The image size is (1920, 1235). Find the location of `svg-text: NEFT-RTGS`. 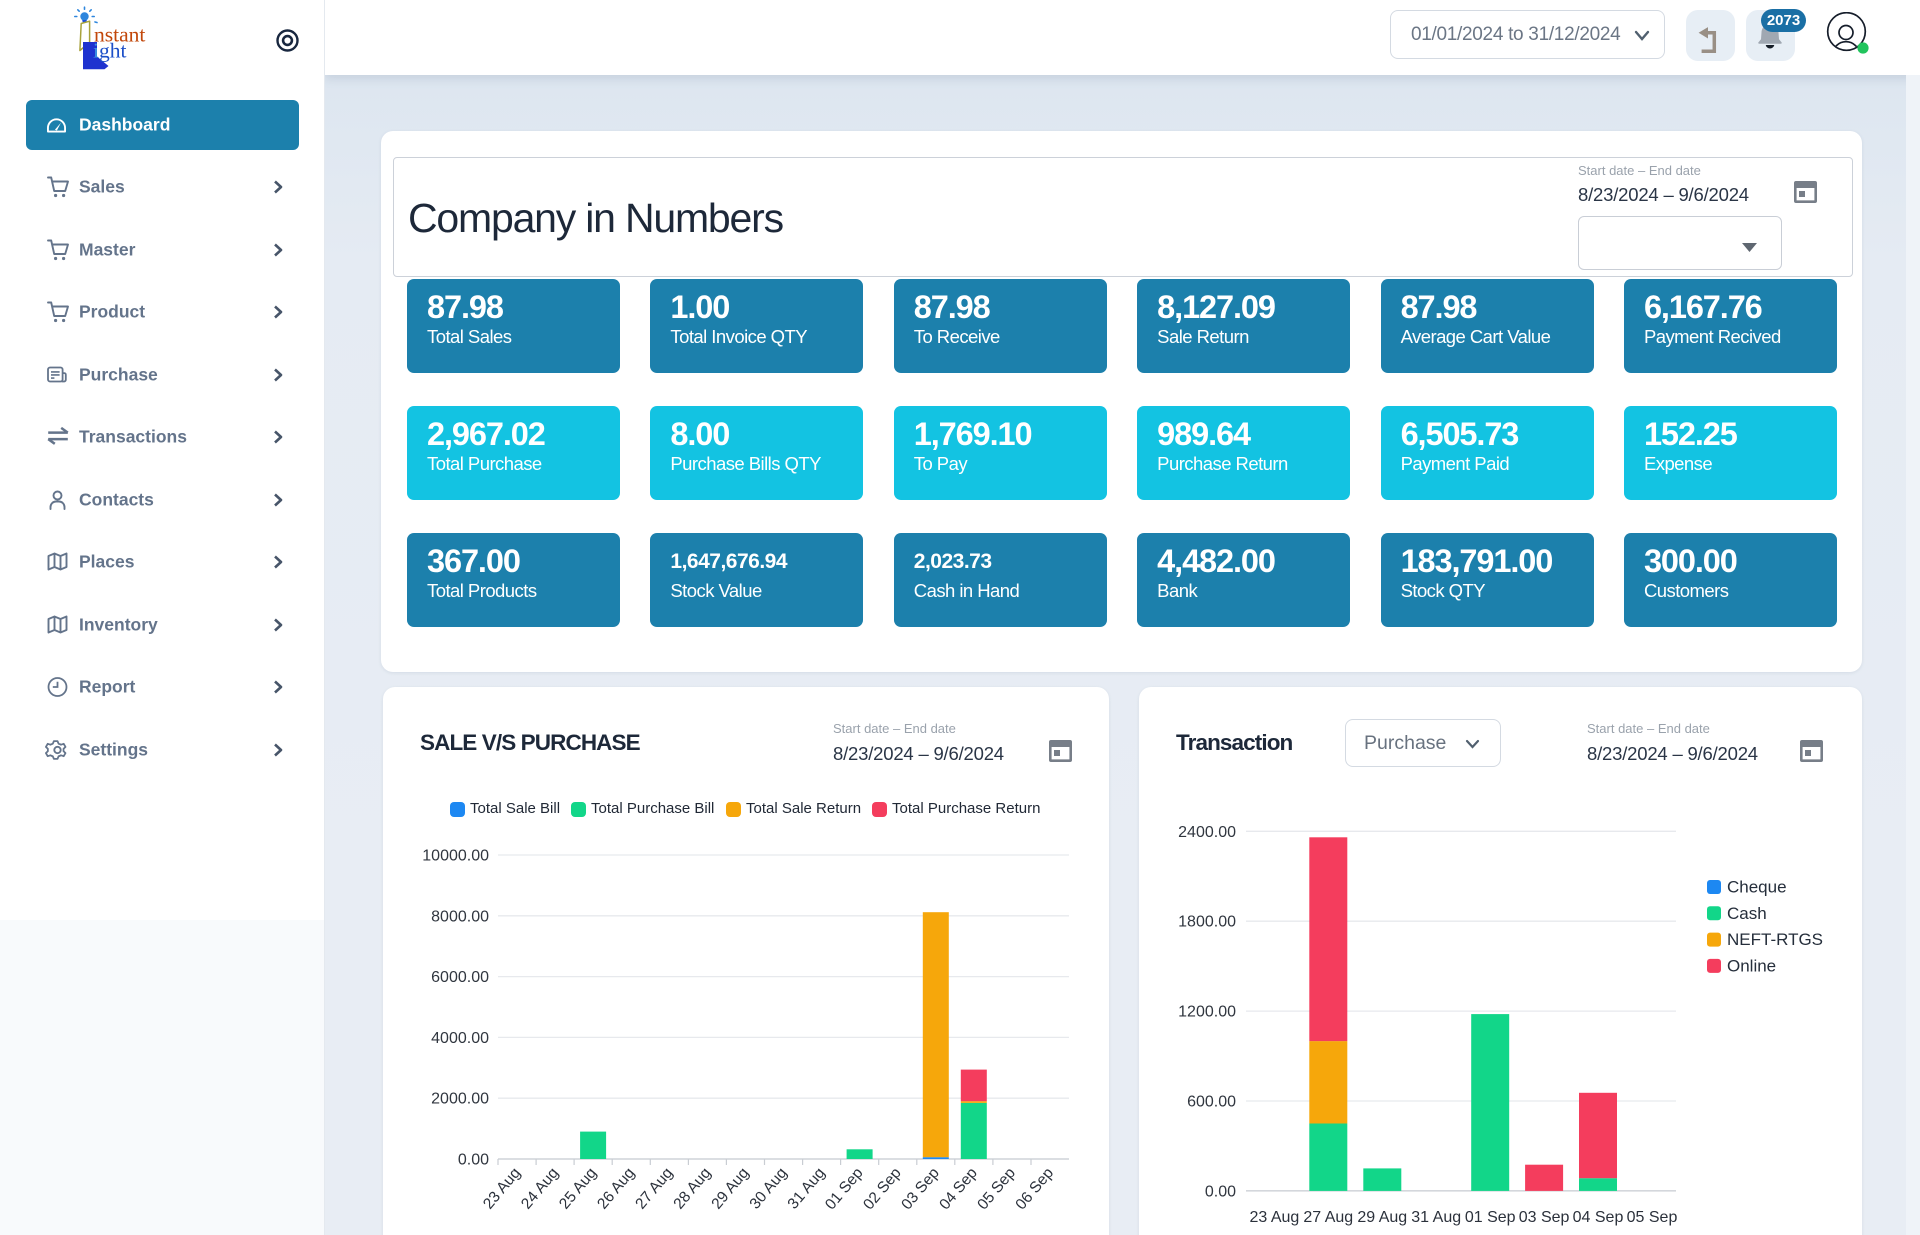

svg-text: NEFT-RTGS is located at coordinates (1775, 939).